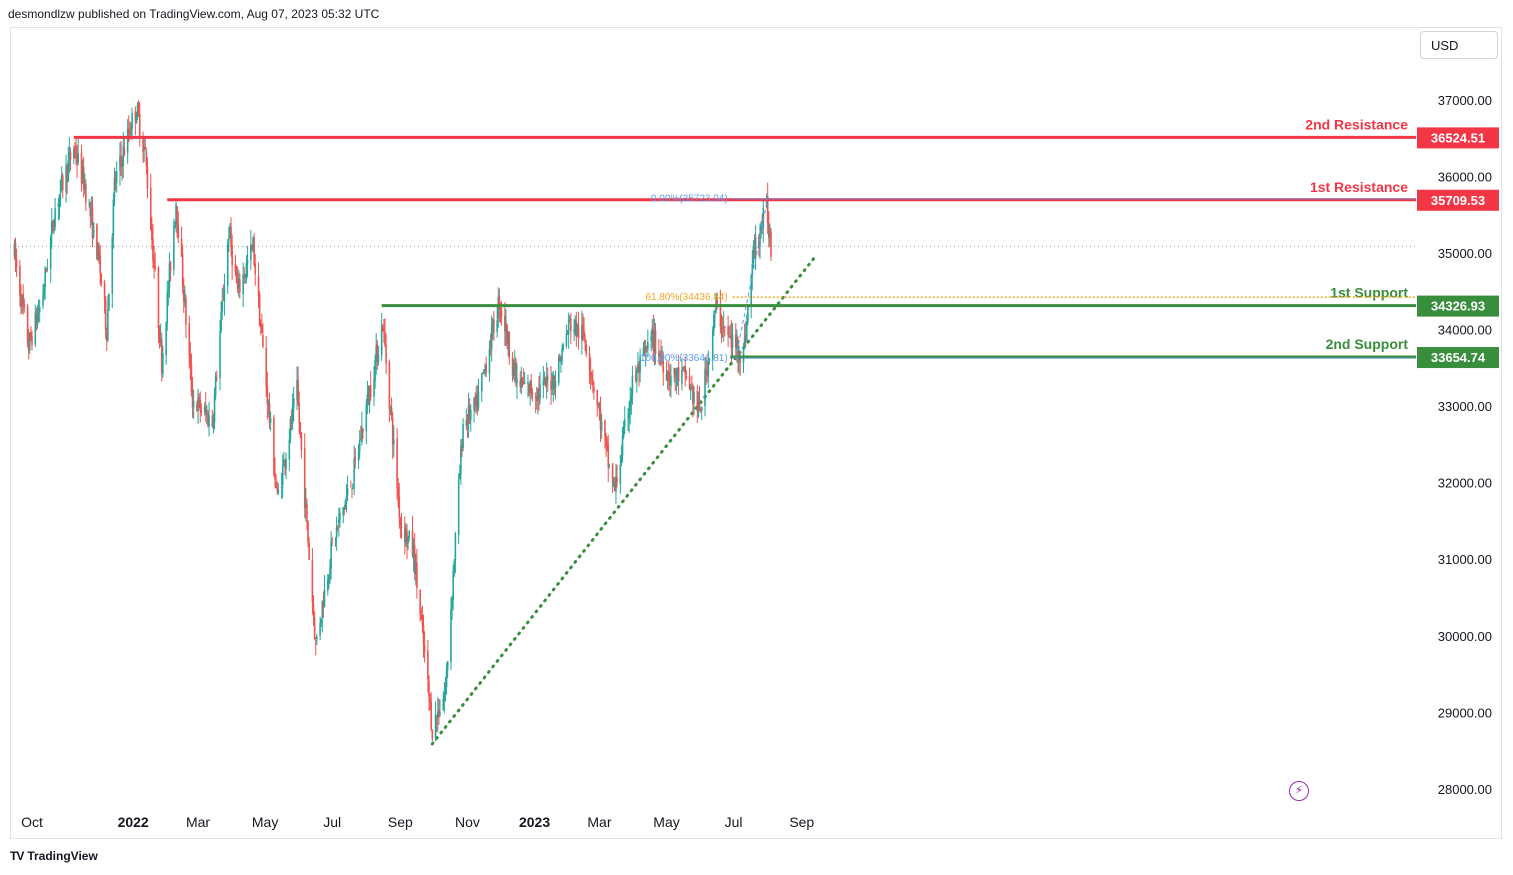 This screenshot has height=875, width=1513. Describe the element at coordinates (1458, 137) in the screenshot. I see `resistance-price-value: 36524.51` at that location.